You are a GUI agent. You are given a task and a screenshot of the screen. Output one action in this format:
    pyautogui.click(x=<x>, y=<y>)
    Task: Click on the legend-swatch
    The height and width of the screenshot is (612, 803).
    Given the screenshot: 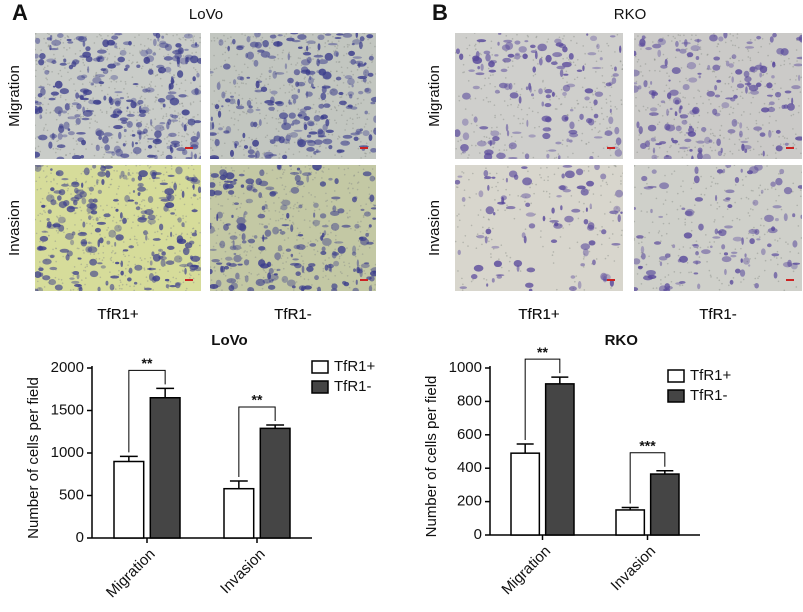 What is the action you would take?
    pyautogui.click(x=320, y=387)
    